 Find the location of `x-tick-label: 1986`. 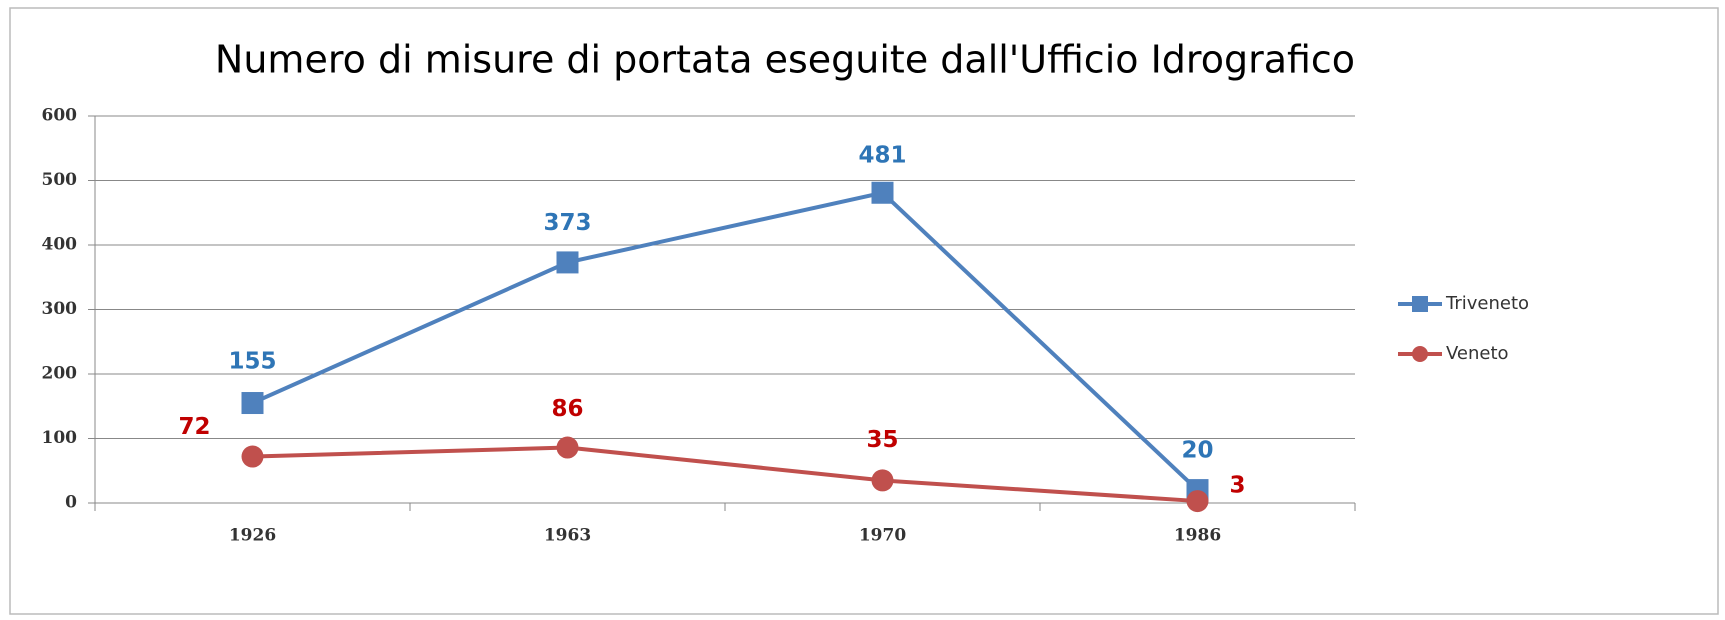

x-tick-label: 1986 is located at coordinates (1197, 536).